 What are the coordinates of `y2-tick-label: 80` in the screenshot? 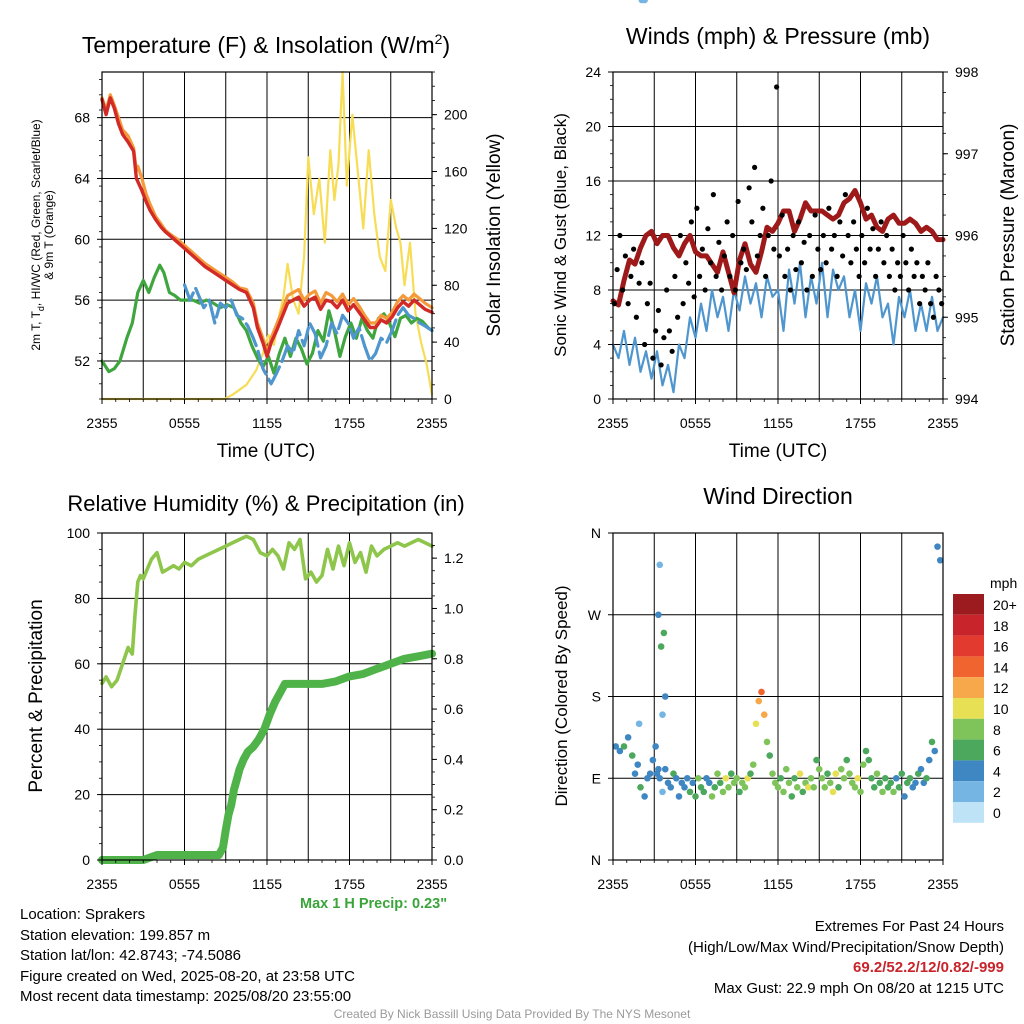 It's located at (452, 285).